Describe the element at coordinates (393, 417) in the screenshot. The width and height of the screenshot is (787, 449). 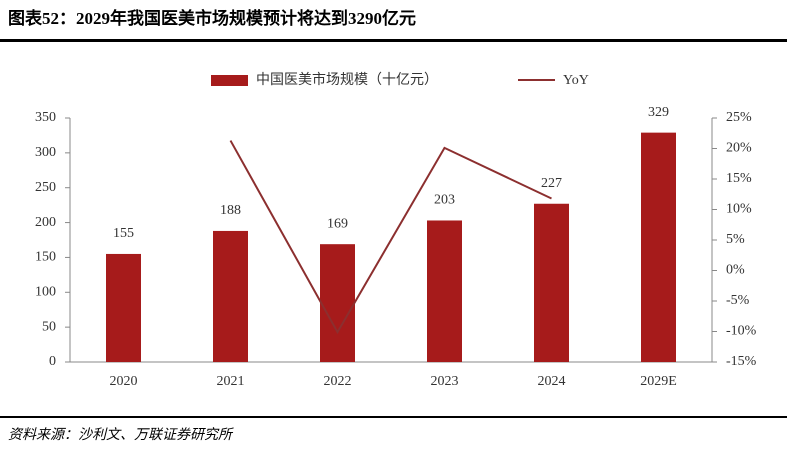
I see `source-rule` at that location.